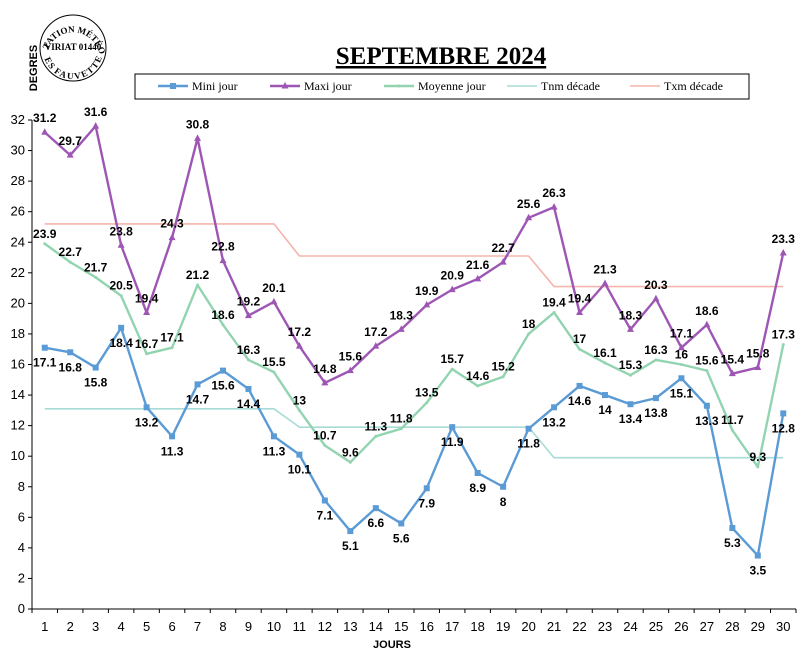 This screenshot has height=668, width=801. I want to click on x-tick-label: 16, so click(426, 626).